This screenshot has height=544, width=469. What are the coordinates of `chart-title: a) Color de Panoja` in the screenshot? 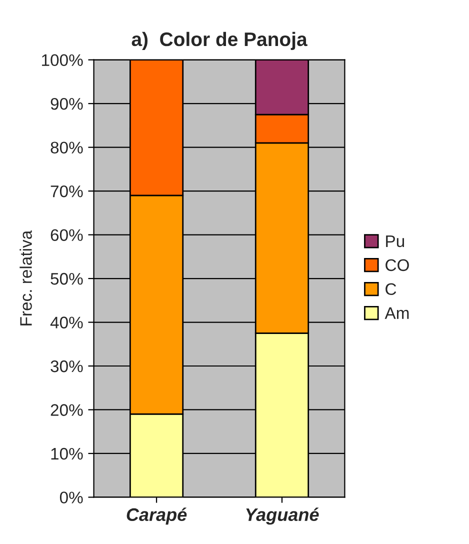 It's located at (220, 41).